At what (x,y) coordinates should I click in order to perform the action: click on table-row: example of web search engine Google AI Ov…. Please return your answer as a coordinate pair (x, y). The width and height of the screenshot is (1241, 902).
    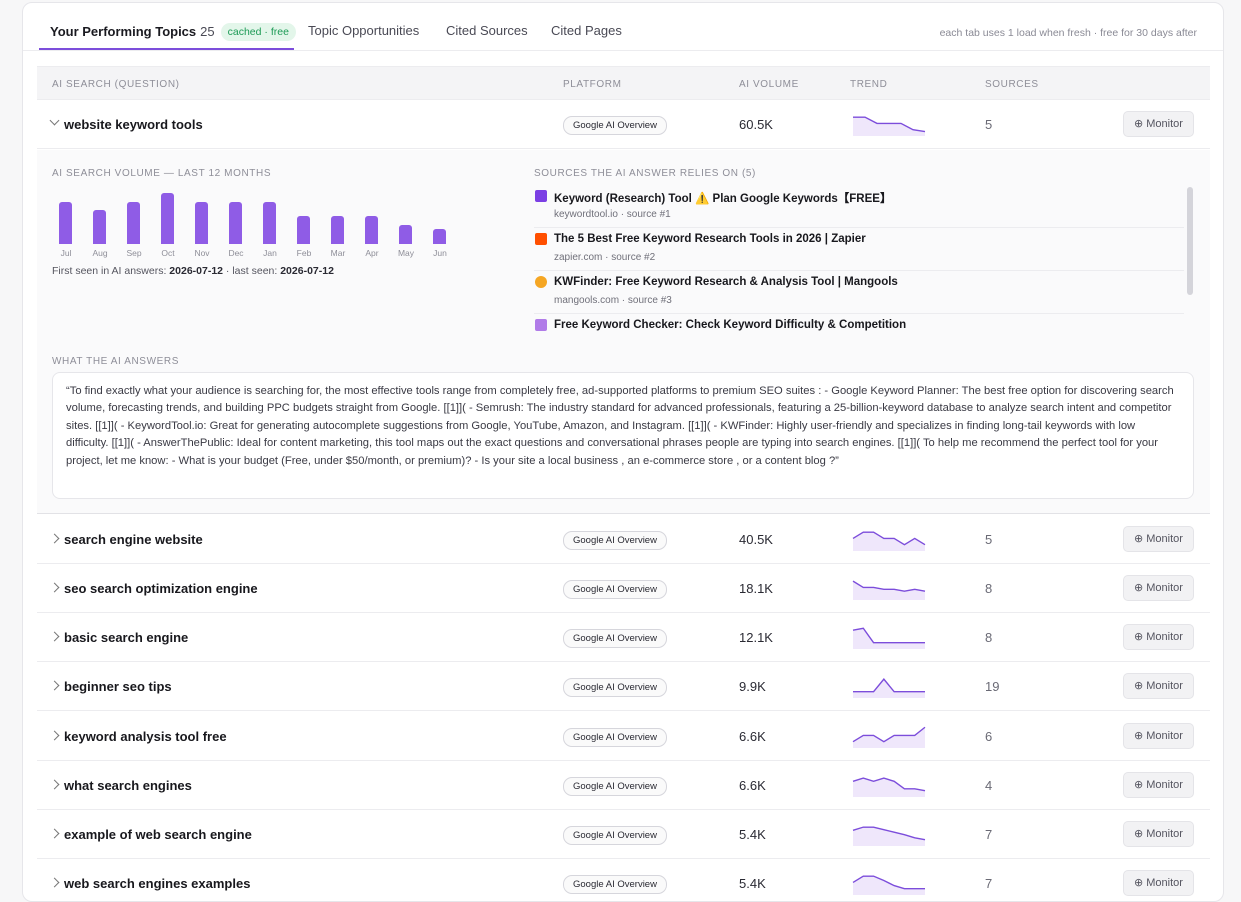
    Looking at the image, I should click on (623, 834).